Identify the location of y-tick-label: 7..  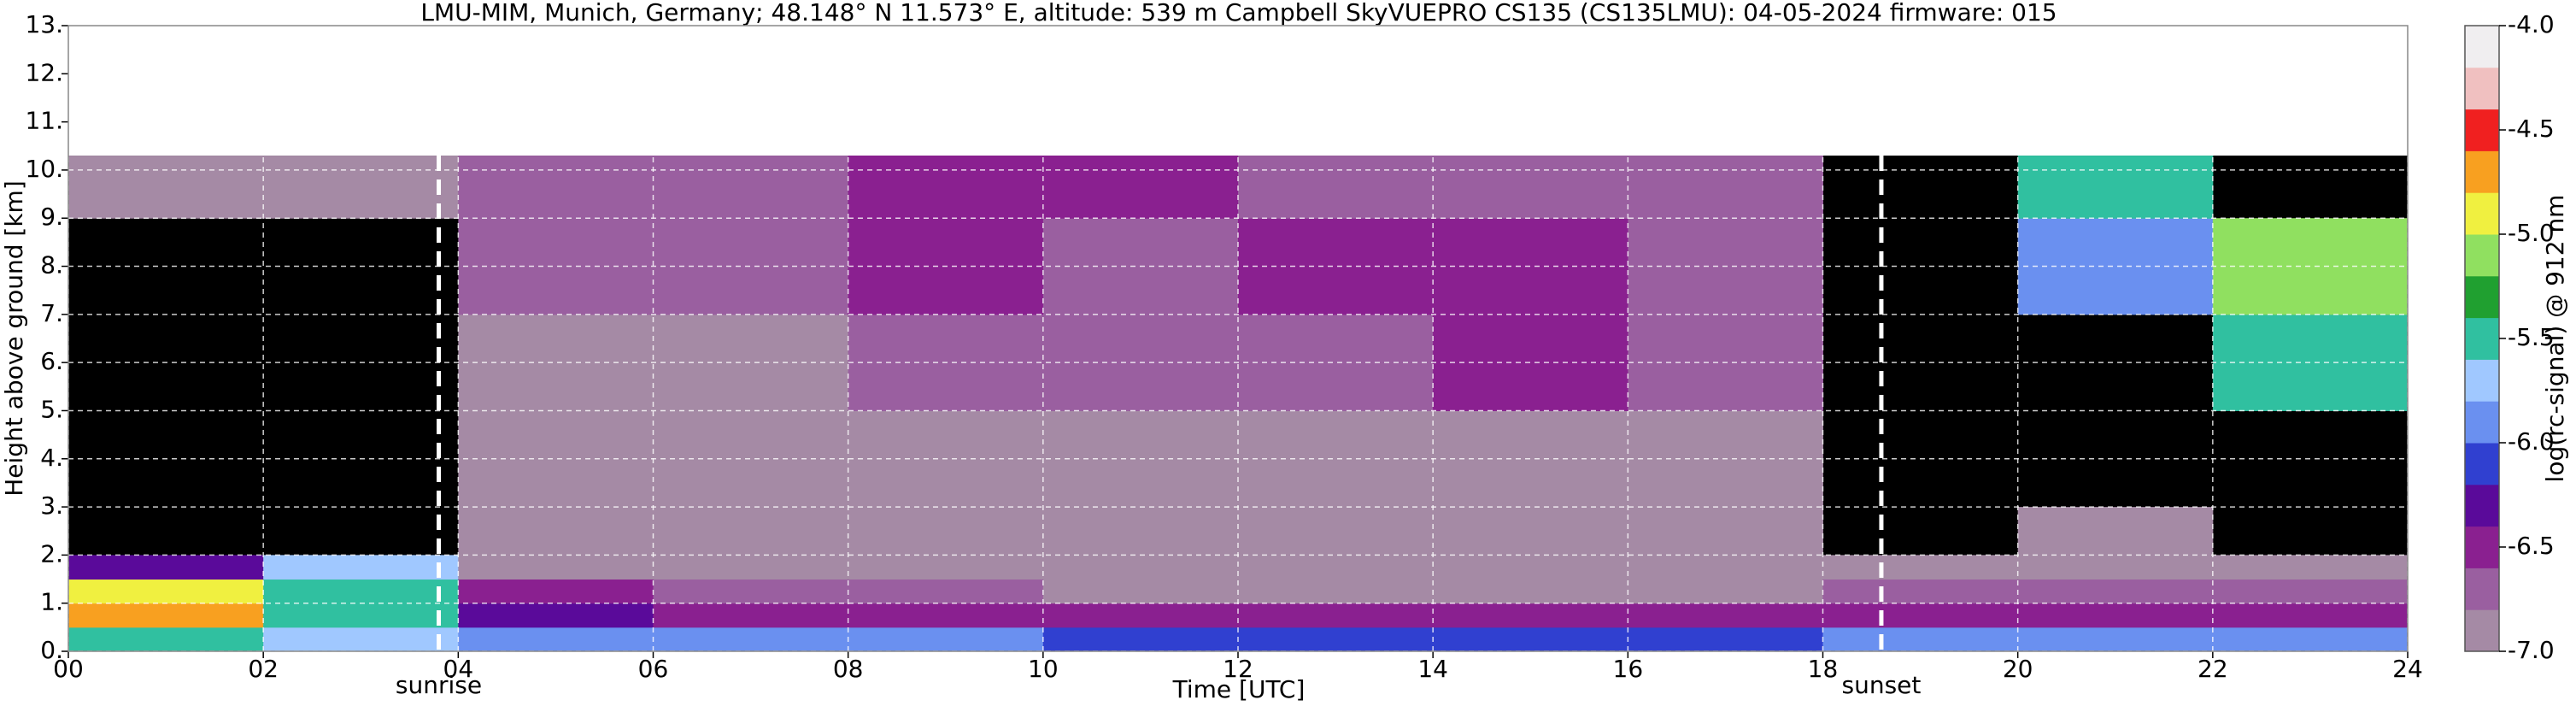
(51, 313).